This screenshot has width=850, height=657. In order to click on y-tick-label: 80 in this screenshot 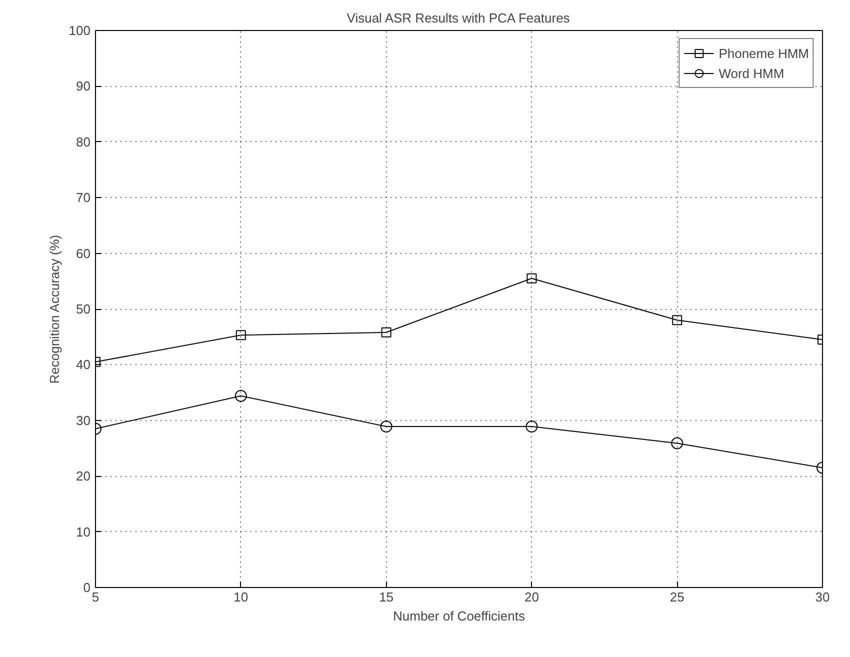, I will do `click(83, 142)`.